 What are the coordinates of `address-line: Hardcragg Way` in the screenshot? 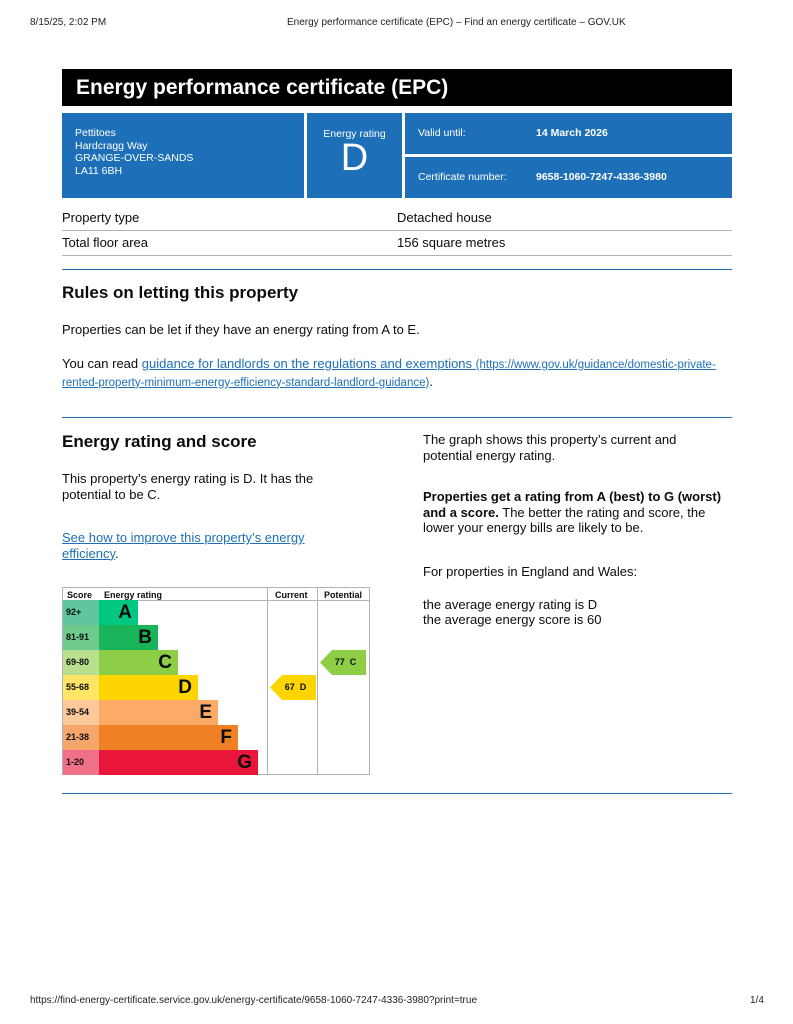 It's located at (111, 145).